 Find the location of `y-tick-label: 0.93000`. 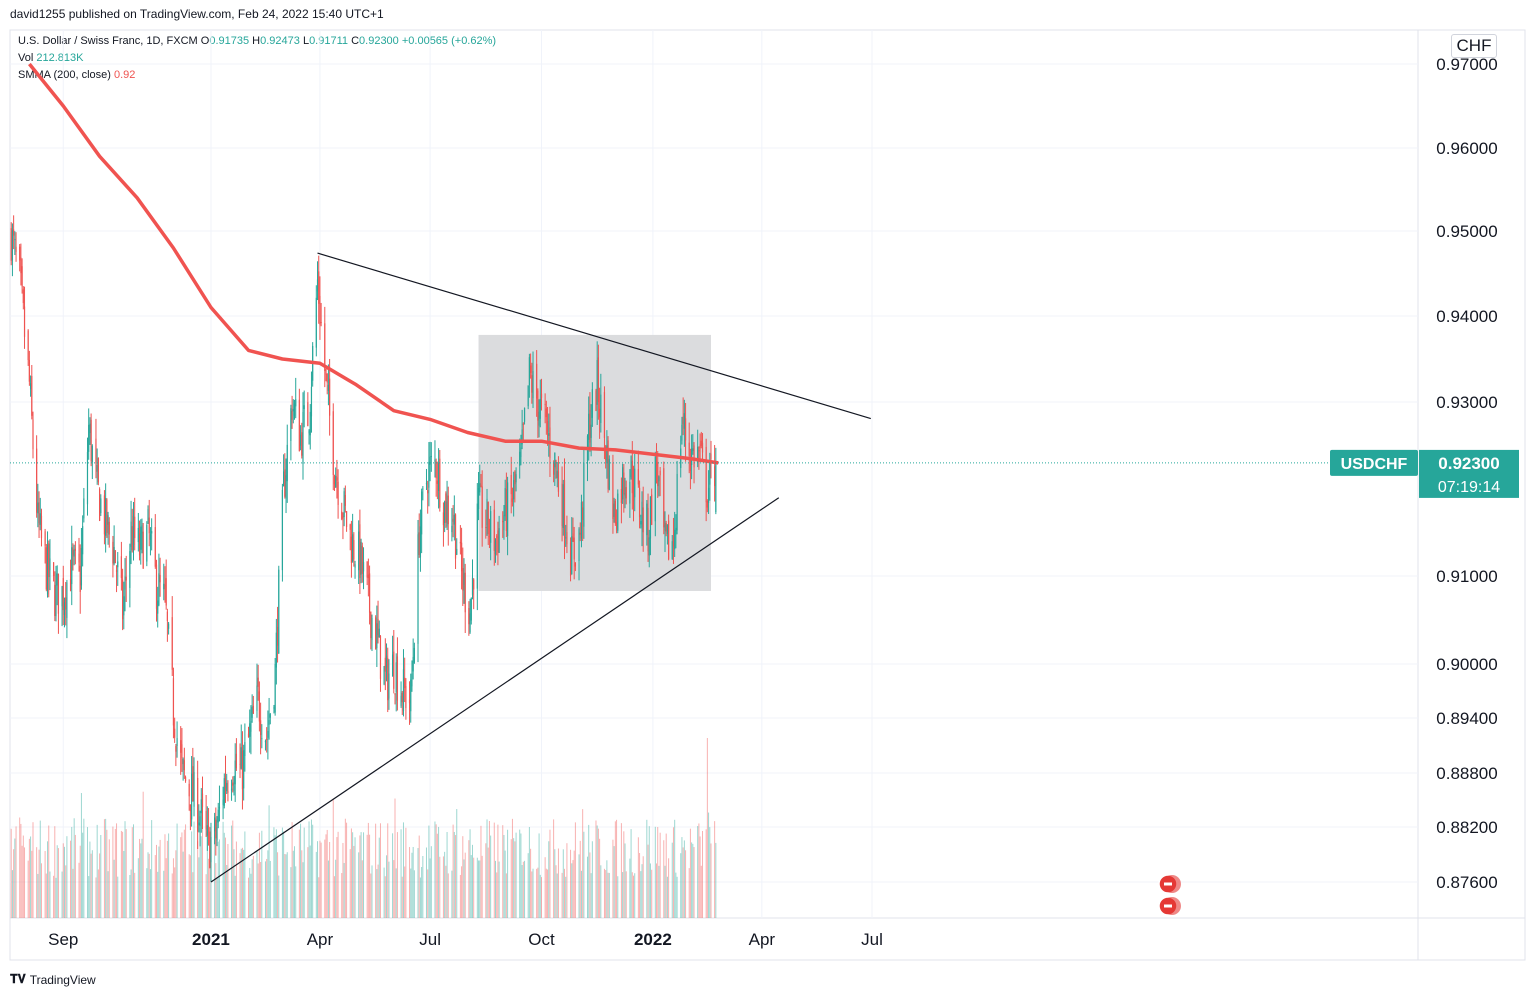

y-tick-label: 0.93000 is located at coordinates (1466, 402).